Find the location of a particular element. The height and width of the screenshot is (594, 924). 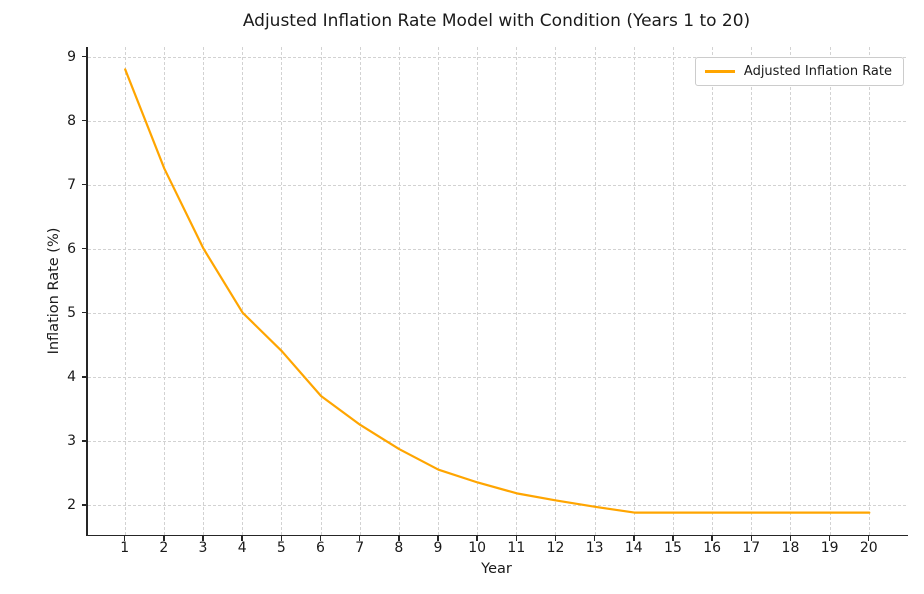

x-tick-label: 12 is located at coordinates (555, 548).